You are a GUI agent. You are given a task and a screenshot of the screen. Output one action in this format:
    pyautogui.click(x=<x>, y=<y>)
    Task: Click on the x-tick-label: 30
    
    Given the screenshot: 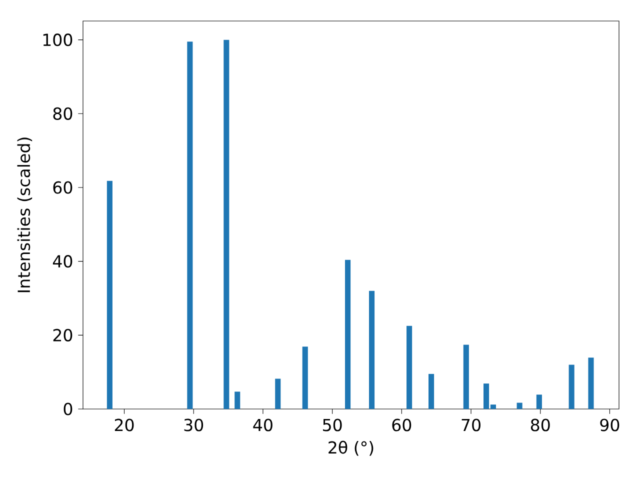 What is the action you would take?
    pyautogui.click(x=194, y=425)
    